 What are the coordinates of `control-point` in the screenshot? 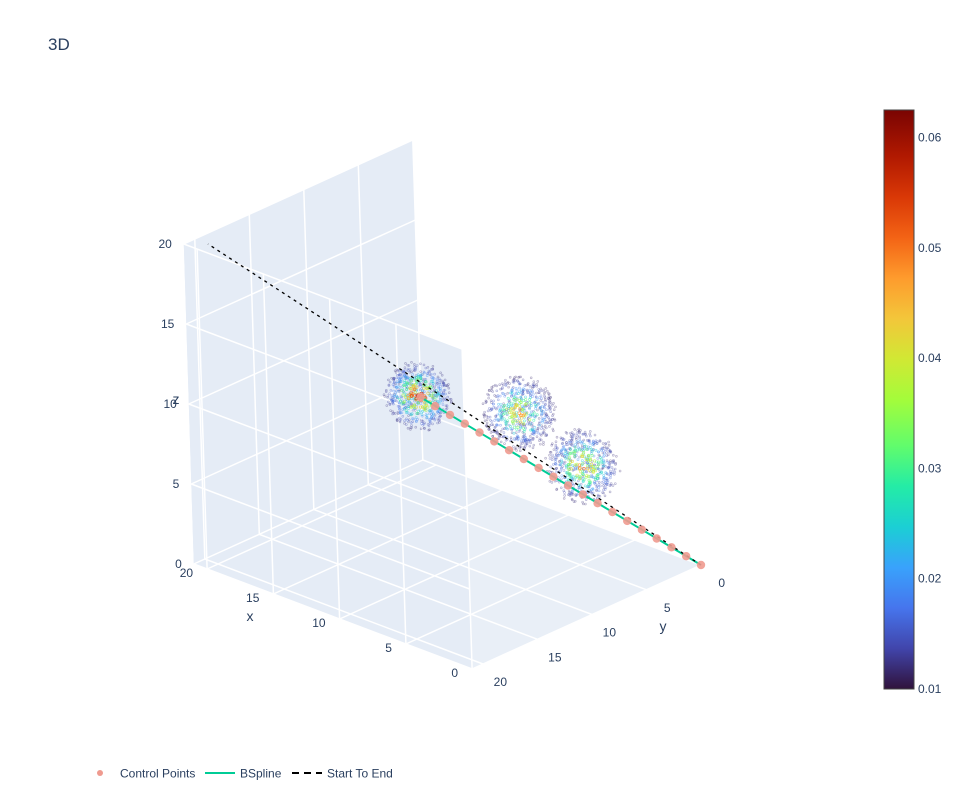 It's located at (701, 565).